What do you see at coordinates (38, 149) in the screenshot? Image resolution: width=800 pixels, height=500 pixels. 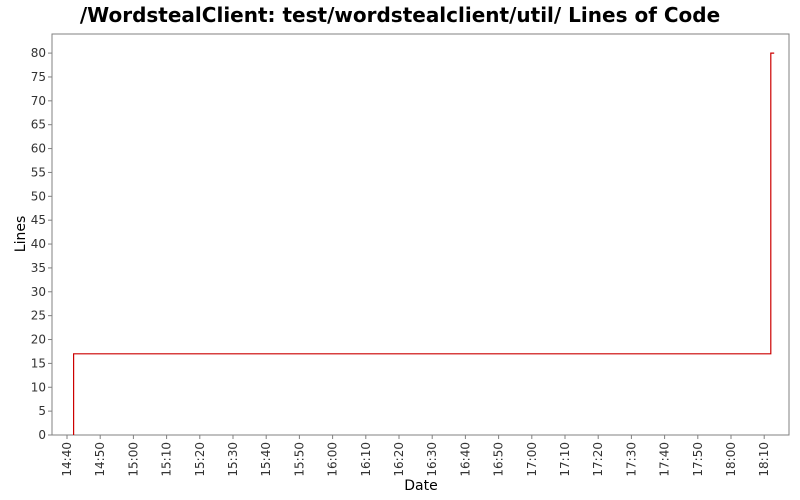 I see `y-tick-label: 60` at bounding box center [38, 149].